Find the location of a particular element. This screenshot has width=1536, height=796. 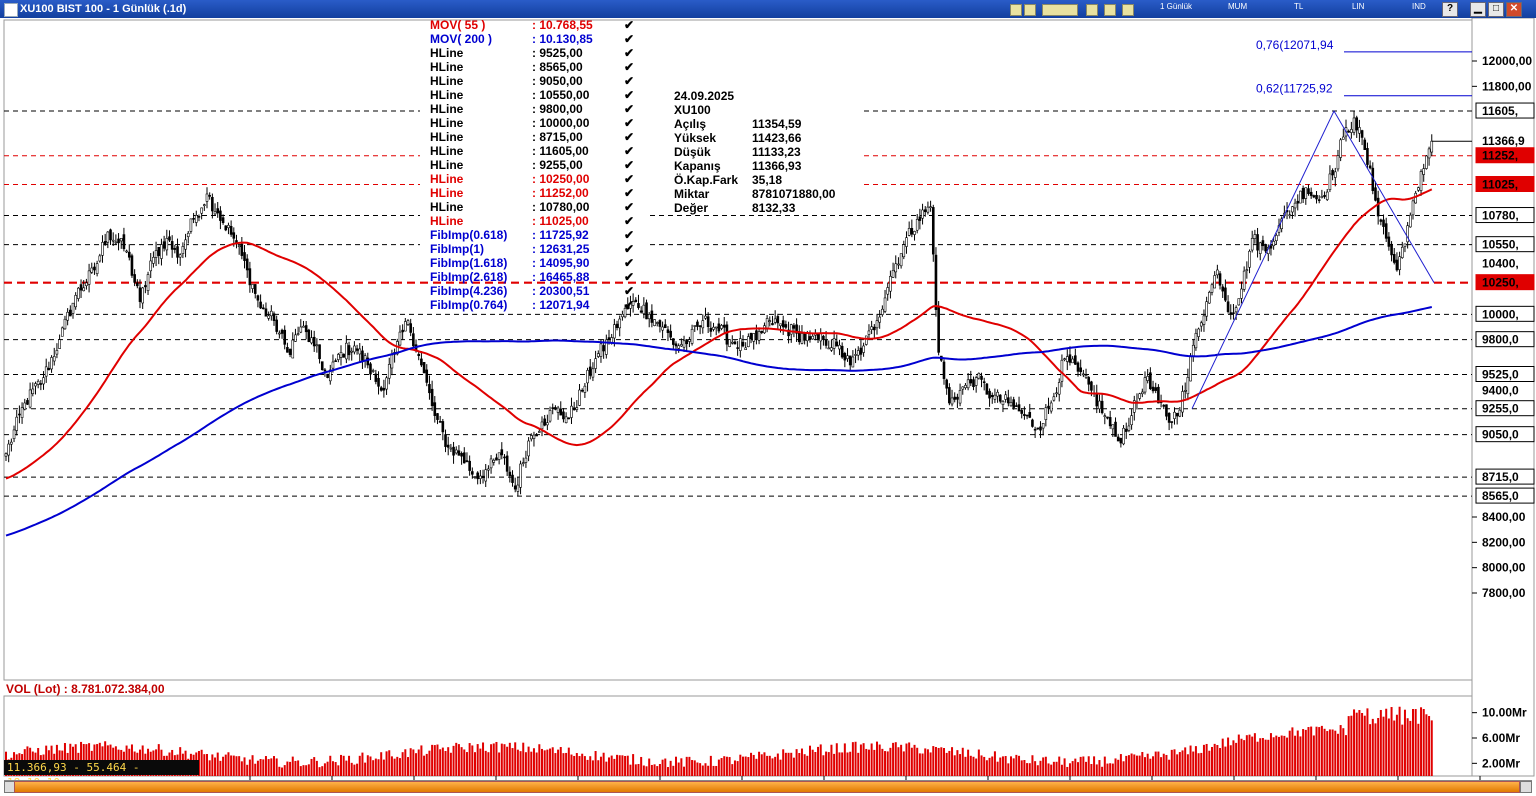

ohlc-label: Ö.Kap.Fark is located at coordinates (706, 180).